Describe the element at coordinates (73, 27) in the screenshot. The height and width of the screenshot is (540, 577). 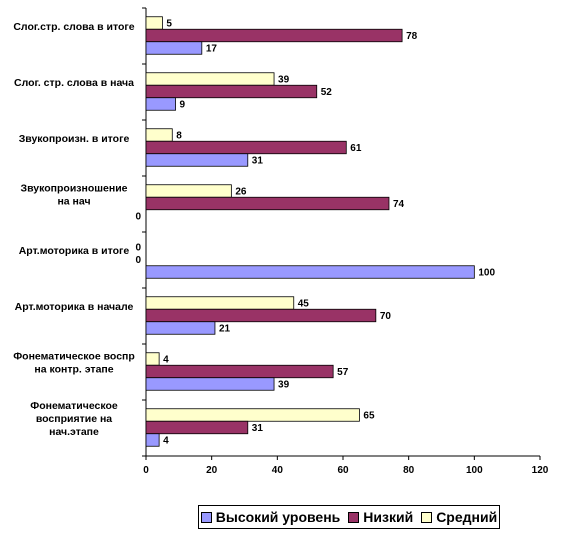
I see `category-label: Слог.стр. слова в итоге` at that location.